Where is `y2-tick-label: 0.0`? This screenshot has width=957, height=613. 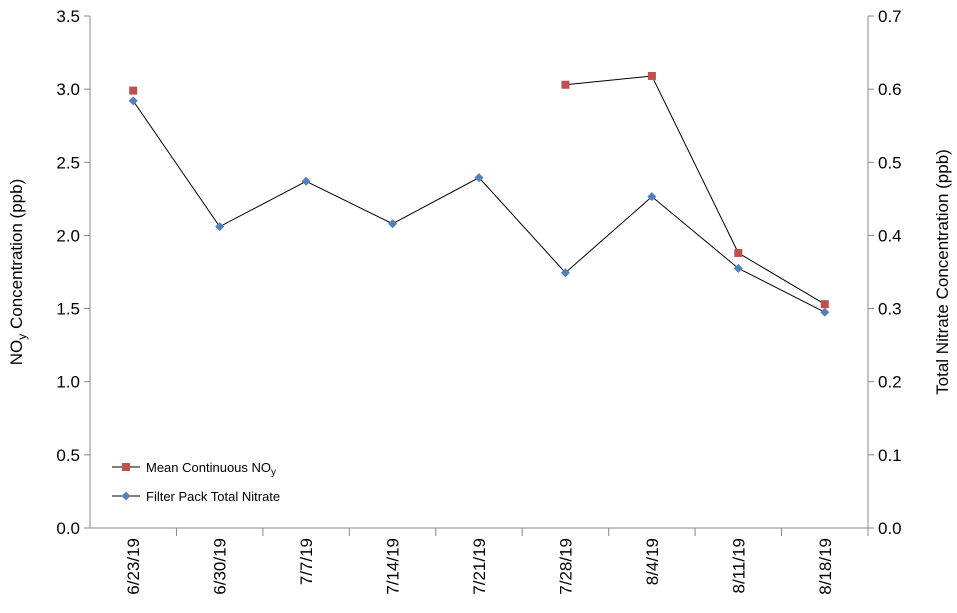 y2-tick-label: 0.0 is located at coordinates (890, 528).